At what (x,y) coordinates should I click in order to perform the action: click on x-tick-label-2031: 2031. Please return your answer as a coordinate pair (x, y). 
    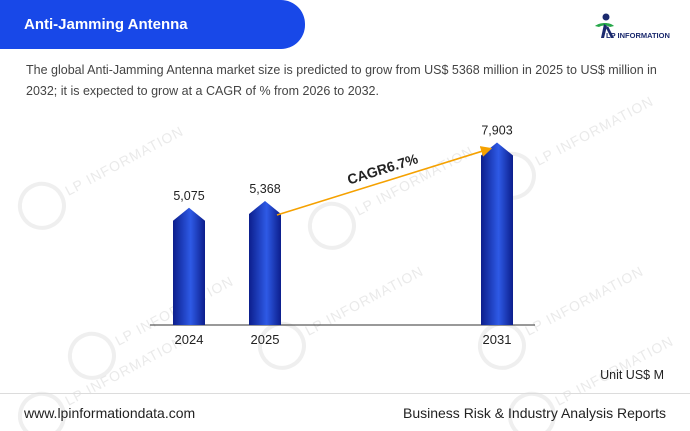
    Looking at the image, I should click on (497, 339).